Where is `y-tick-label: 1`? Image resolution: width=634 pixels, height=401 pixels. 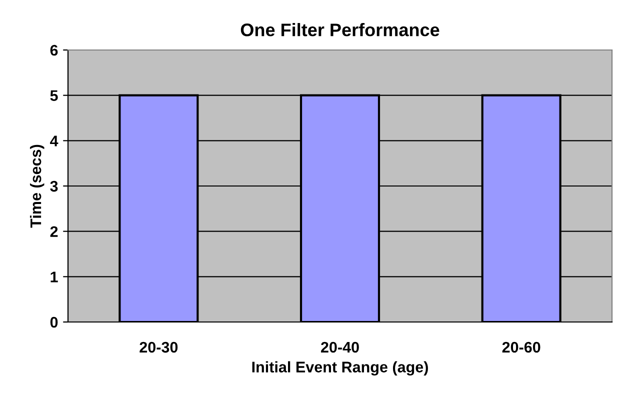
y-tick-label: 1 is located at coordinates (54, 277).